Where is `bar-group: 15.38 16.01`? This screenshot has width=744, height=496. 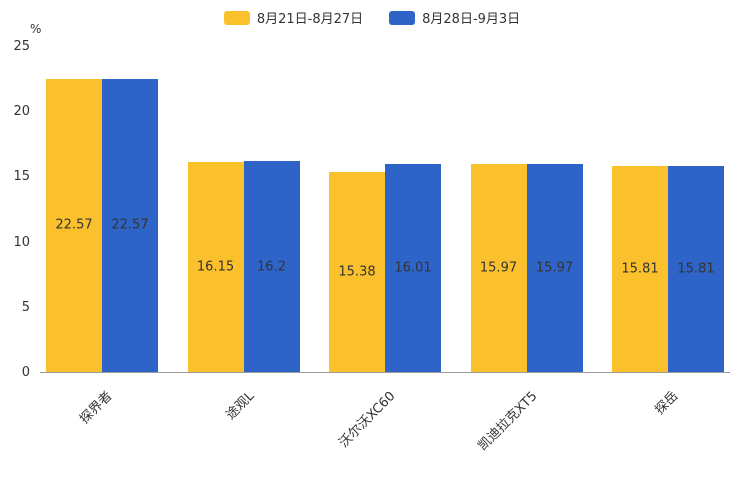 bar-group: 15.38 16.01 is located at coordinates (385, 209).